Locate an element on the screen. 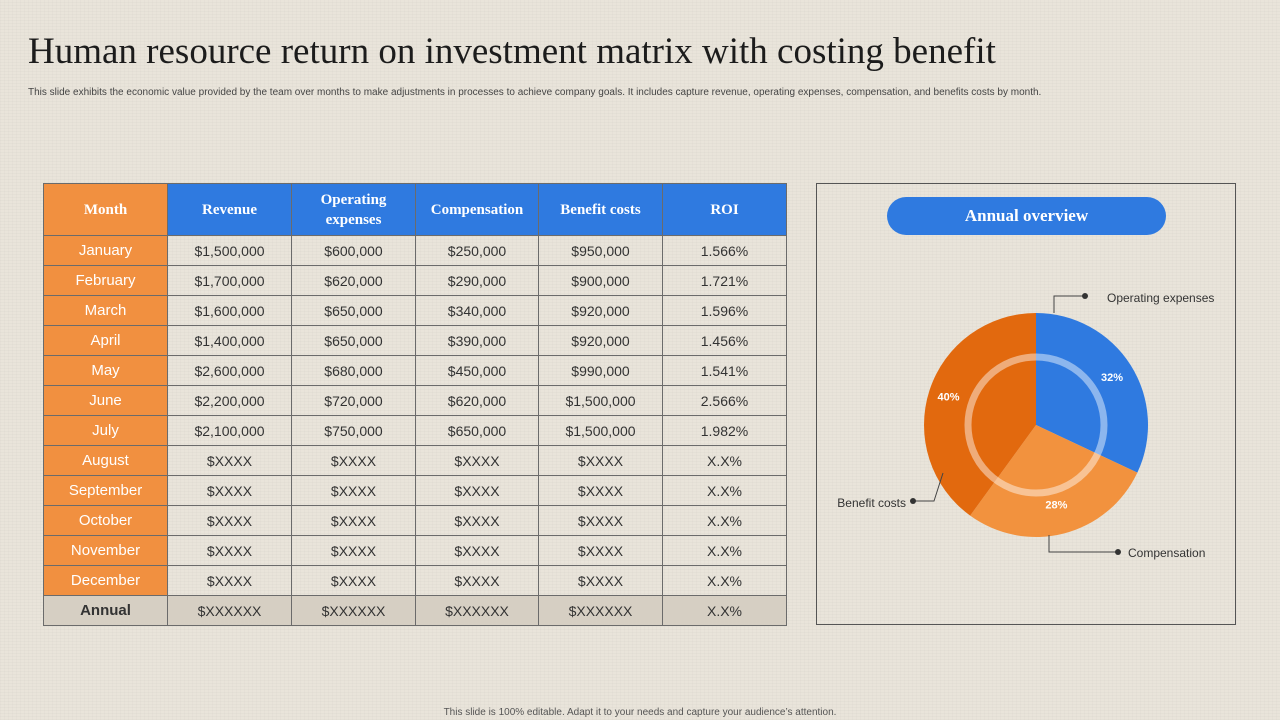  month-cell: Annual is located at coordinates (105, 610).